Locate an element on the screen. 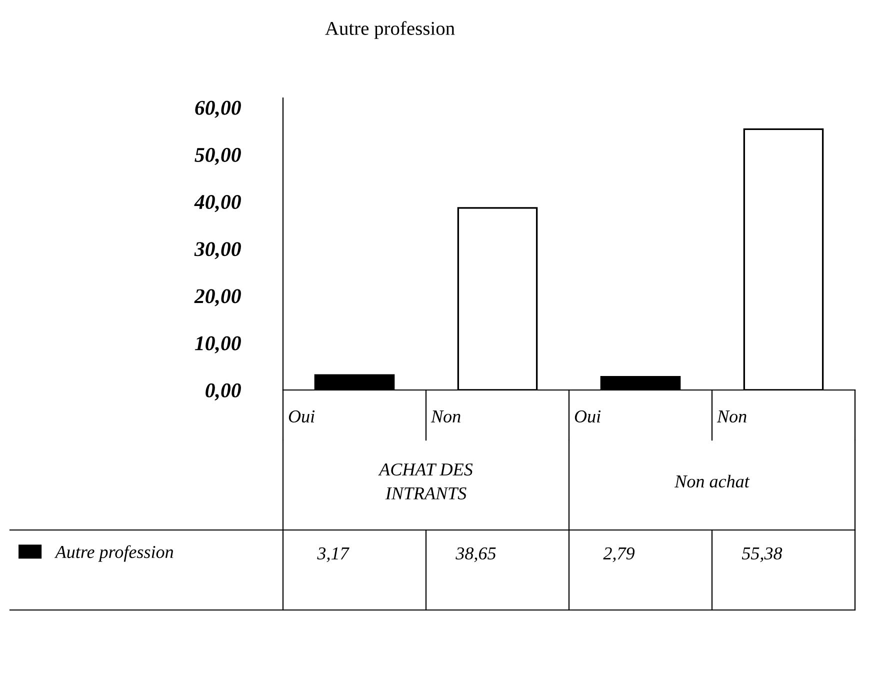 The height and width of the screenshot is (681, 893). y-tick-label: 30,00 is located at coordinates (217, 251).